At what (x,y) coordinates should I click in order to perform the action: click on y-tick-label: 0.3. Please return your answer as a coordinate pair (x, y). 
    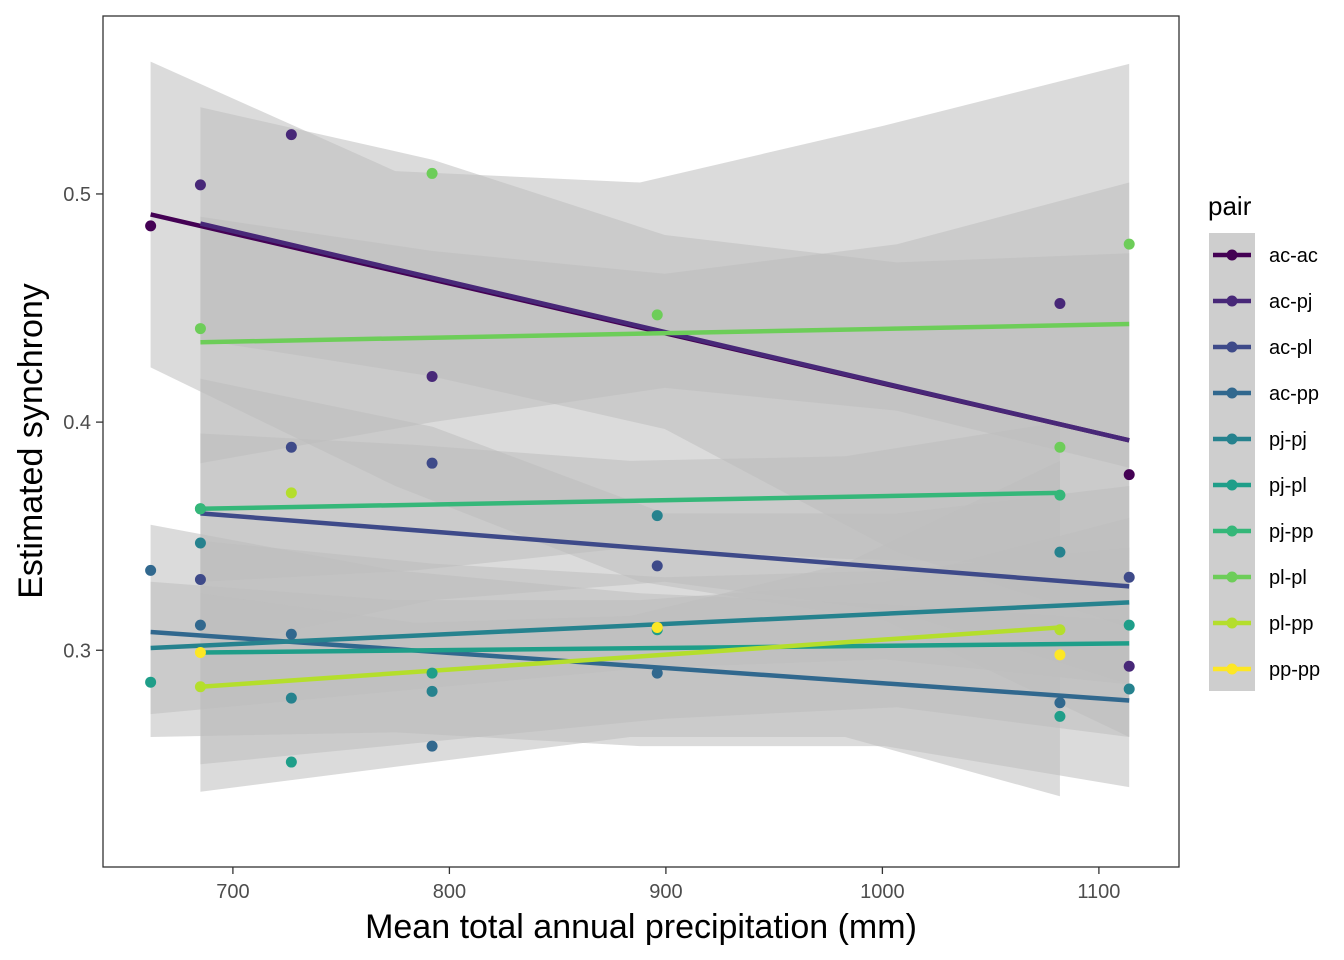
    Looking at the image, I should click on (77, 651).